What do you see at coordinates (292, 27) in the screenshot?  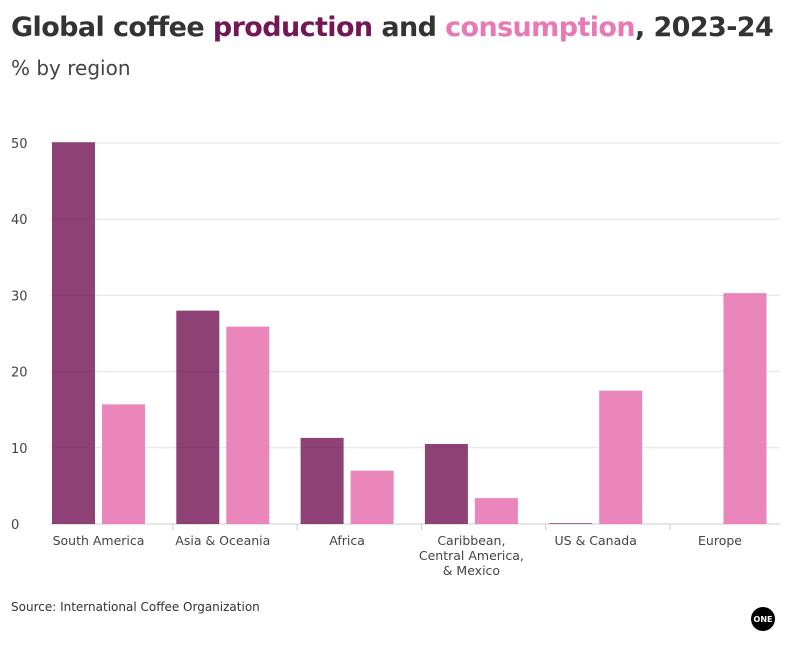 I see `production-legend-word: production` at bounding box center [292, 27].